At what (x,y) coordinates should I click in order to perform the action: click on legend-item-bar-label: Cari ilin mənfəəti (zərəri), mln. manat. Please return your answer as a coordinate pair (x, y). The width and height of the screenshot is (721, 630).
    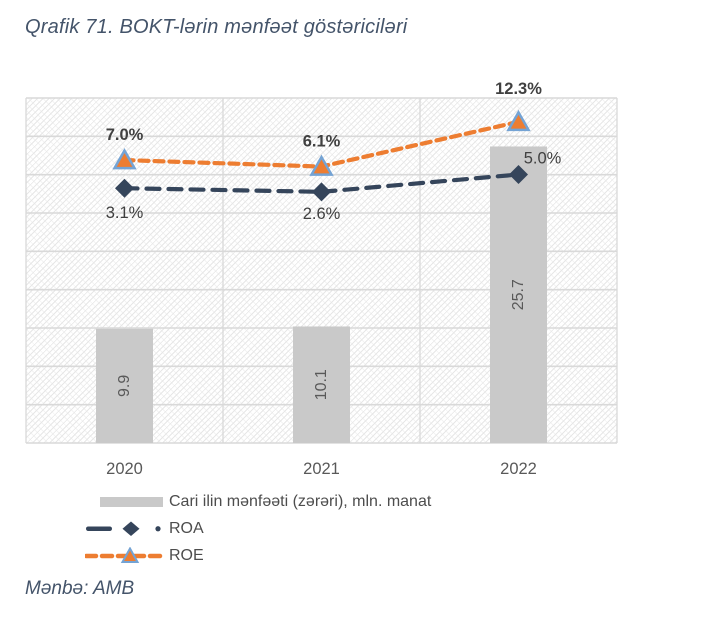
    Looking at the image, I should click on (300, 501).